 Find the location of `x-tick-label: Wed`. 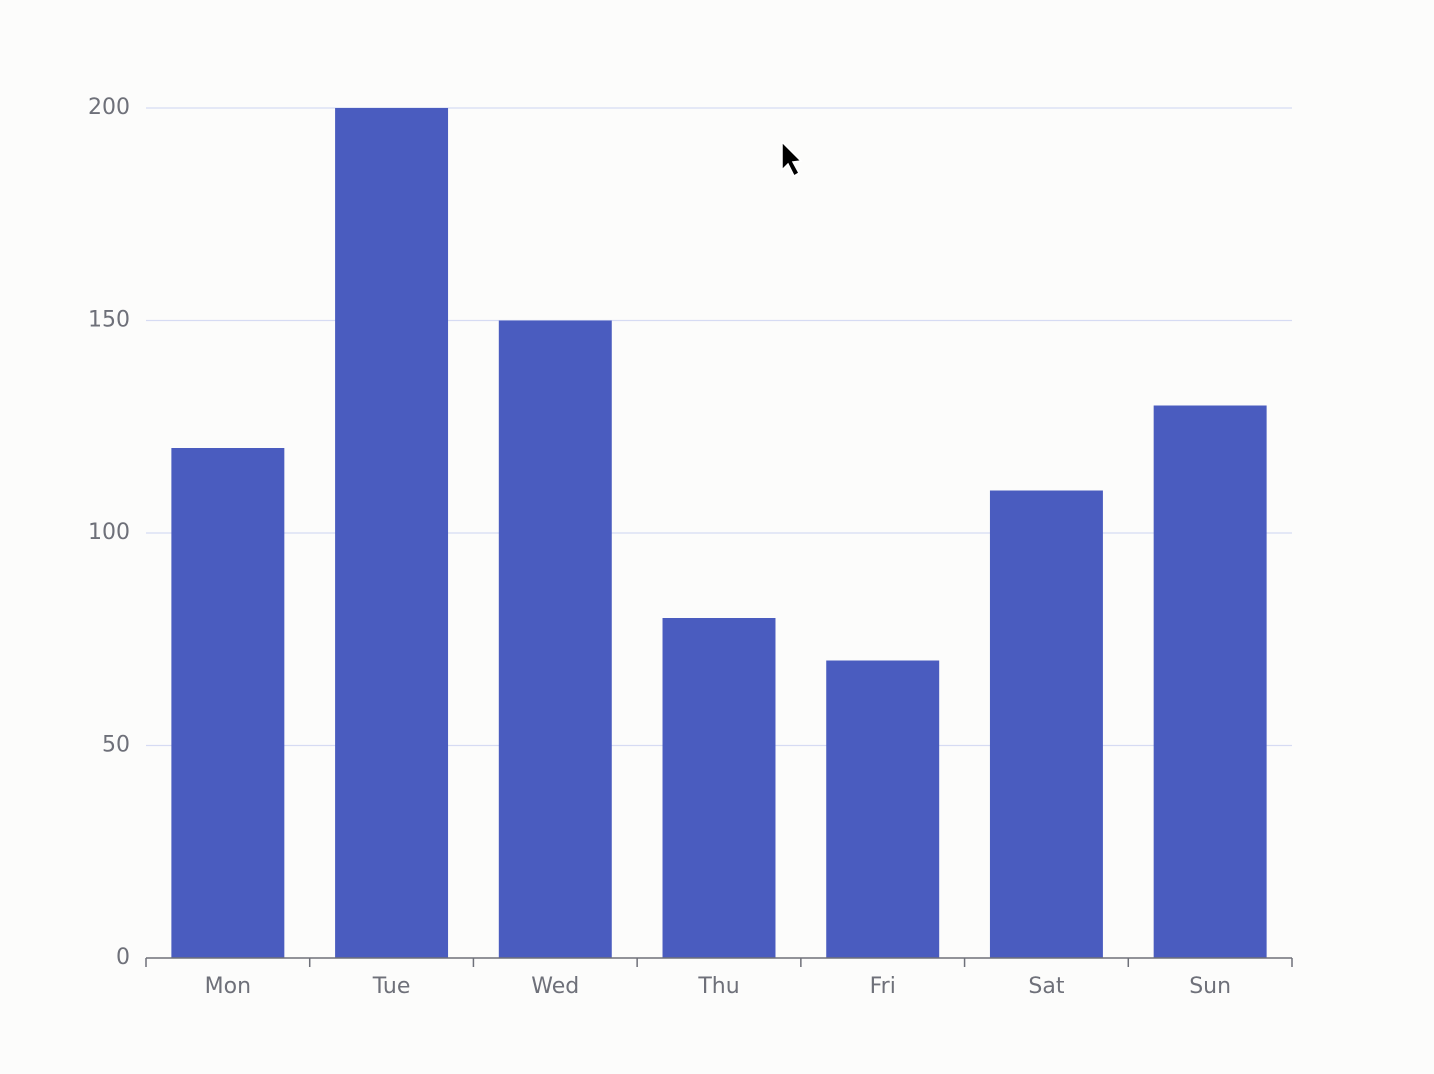

x-tick-label: Wed is located at coordinates (555, 986).